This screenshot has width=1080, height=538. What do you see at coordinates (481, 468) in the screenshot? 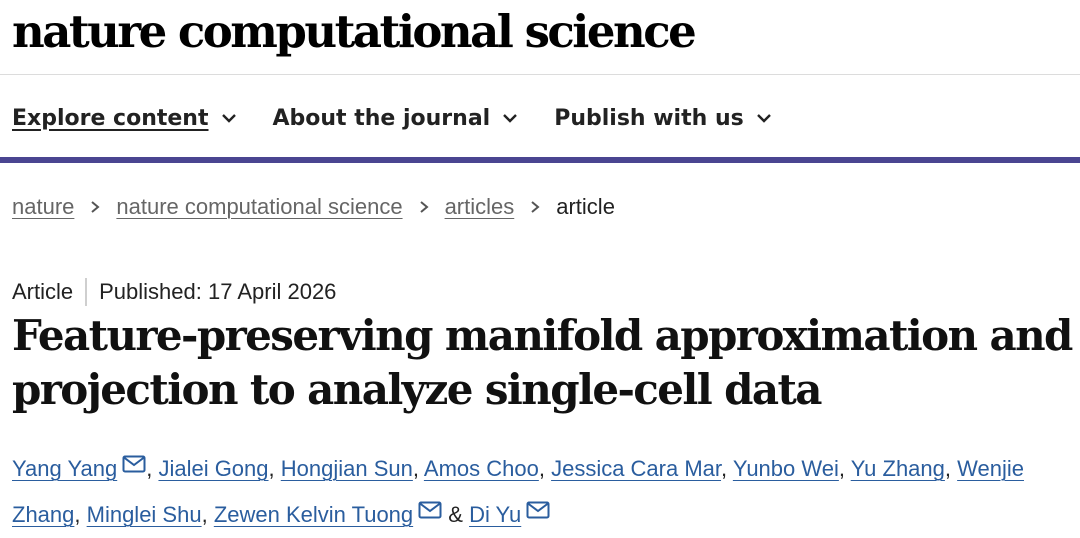
I see `author-link: Amos Choo` at bounding box center [481, 468].